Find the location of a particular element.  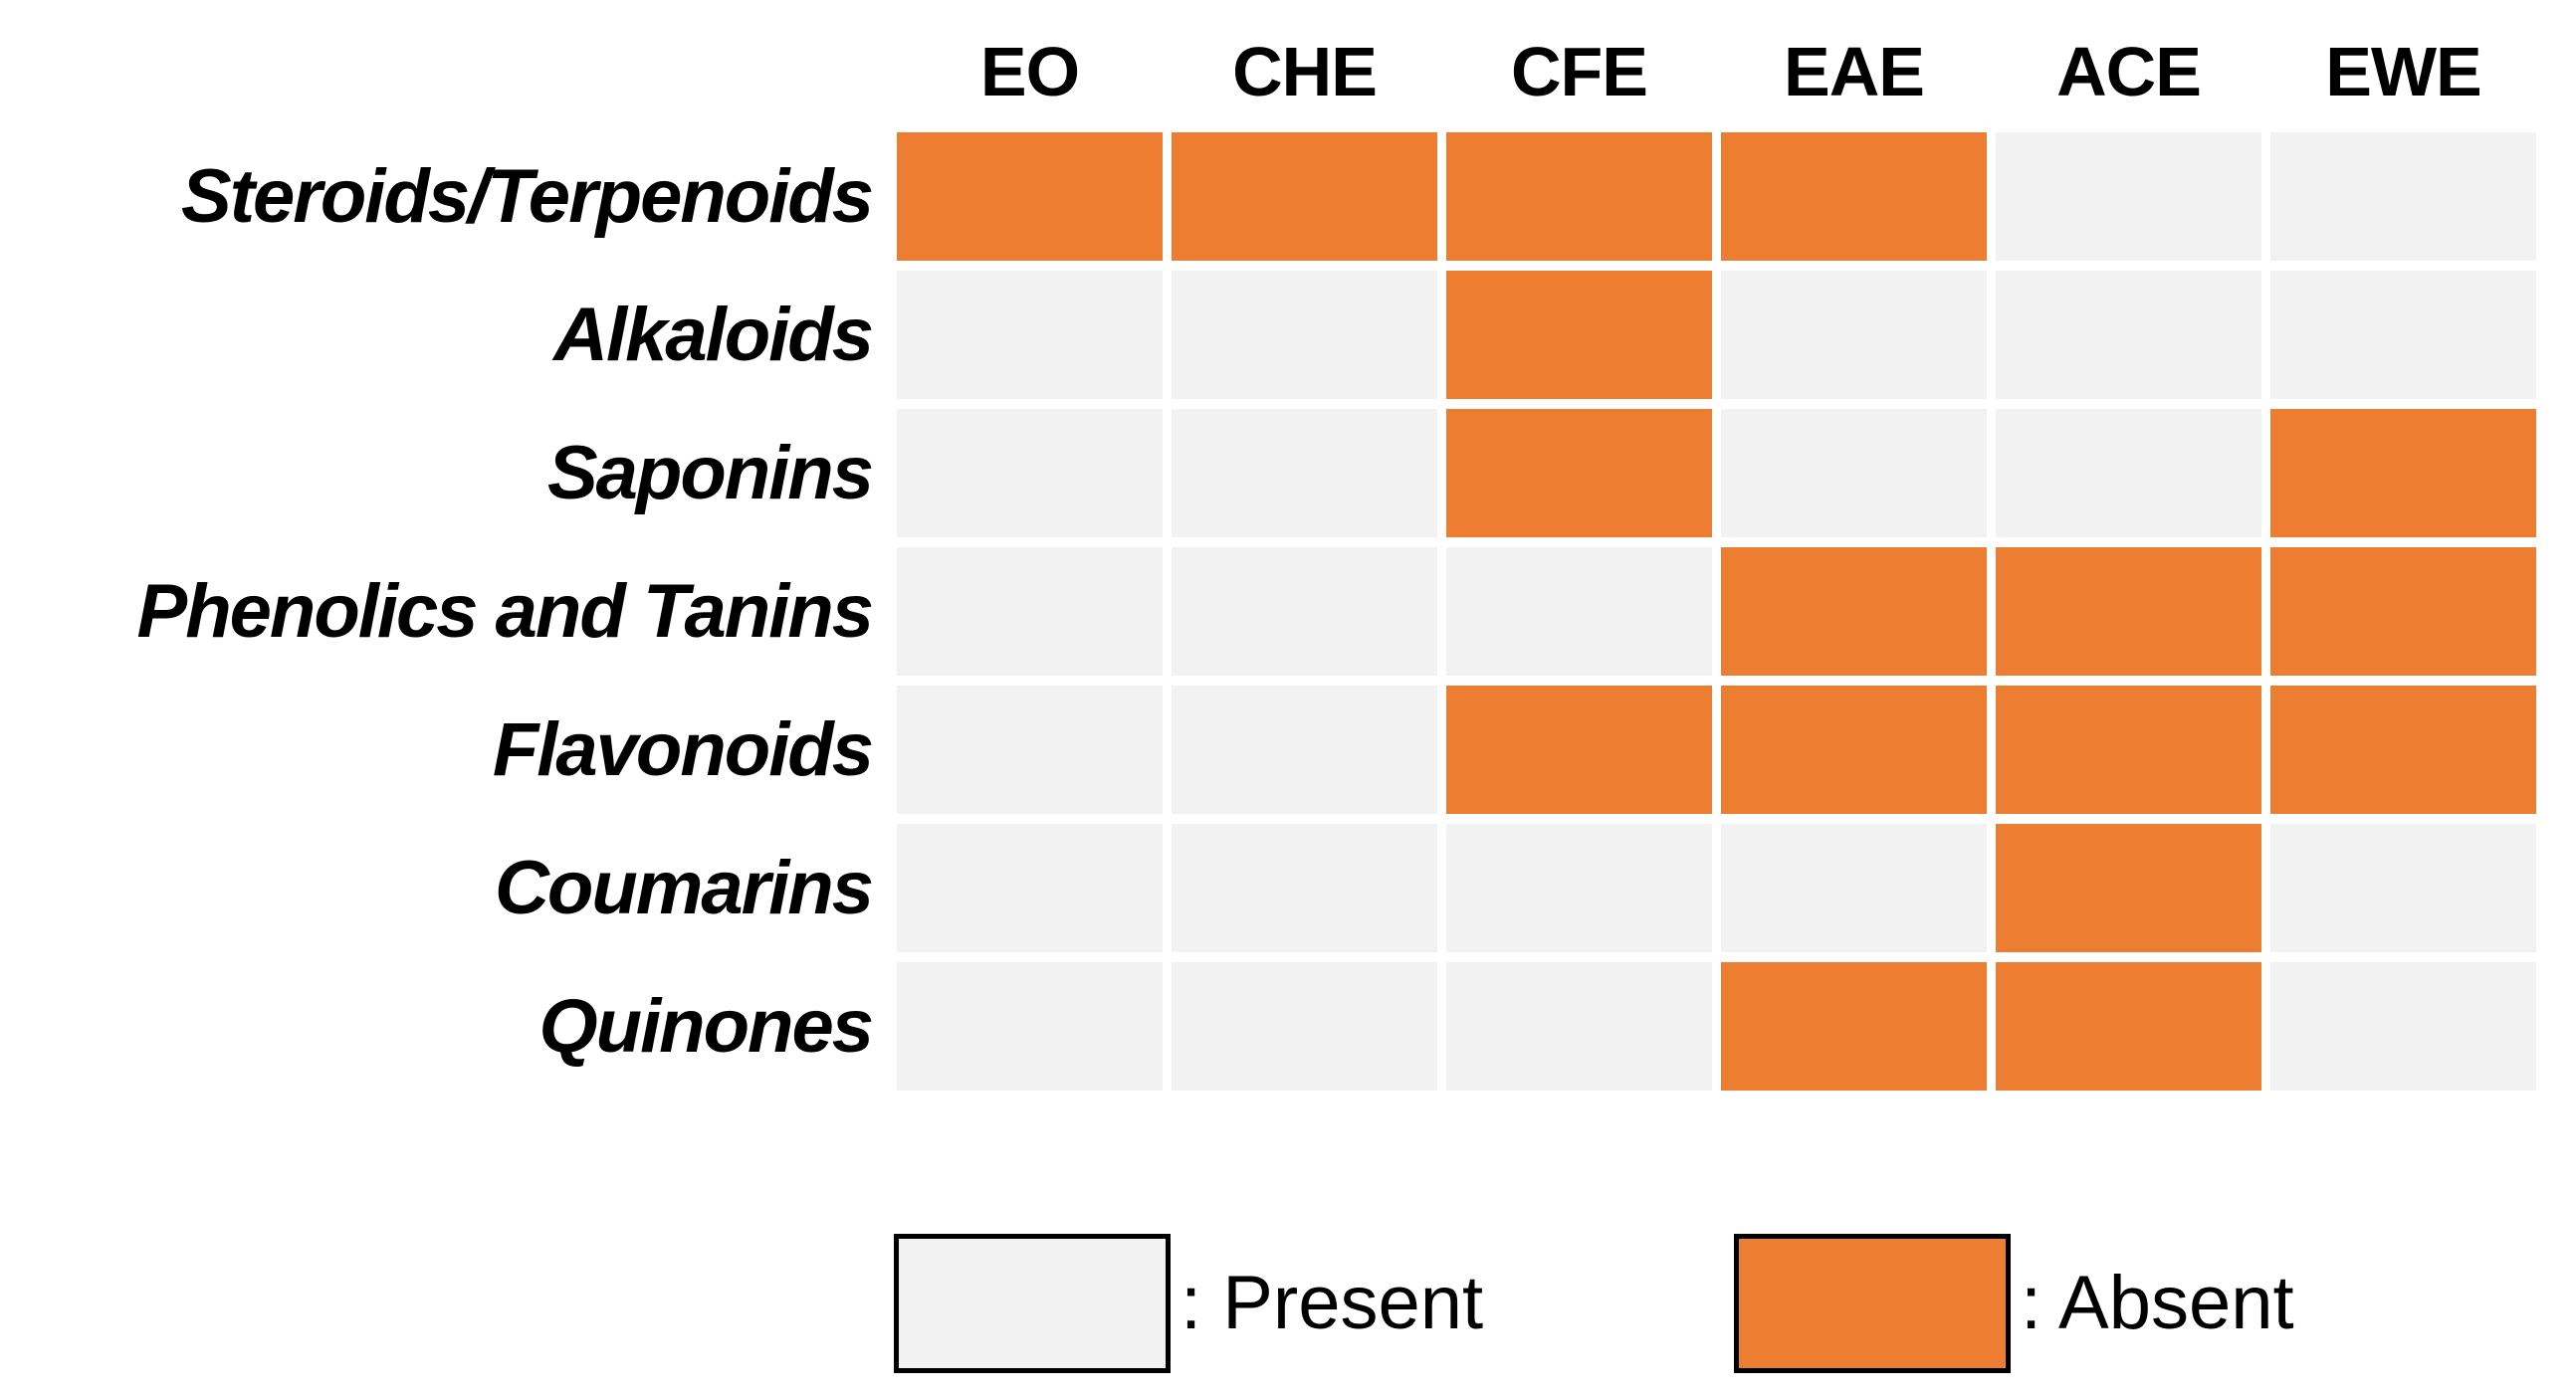

legend-label-present: : Present is located at coordinates (1332, 1303).